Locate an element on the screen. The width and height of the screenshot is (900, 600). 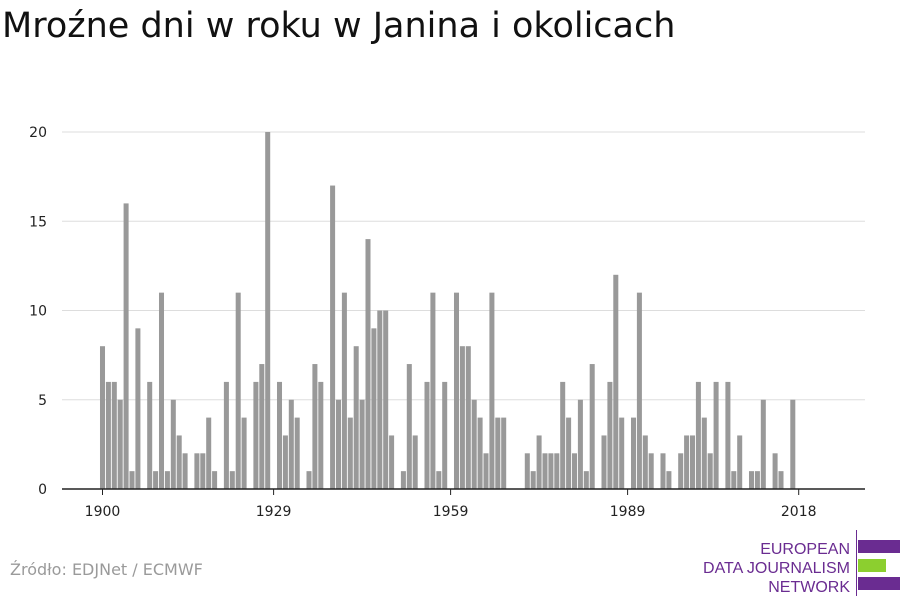
bar-2015 is located at coordinates (781, 480).